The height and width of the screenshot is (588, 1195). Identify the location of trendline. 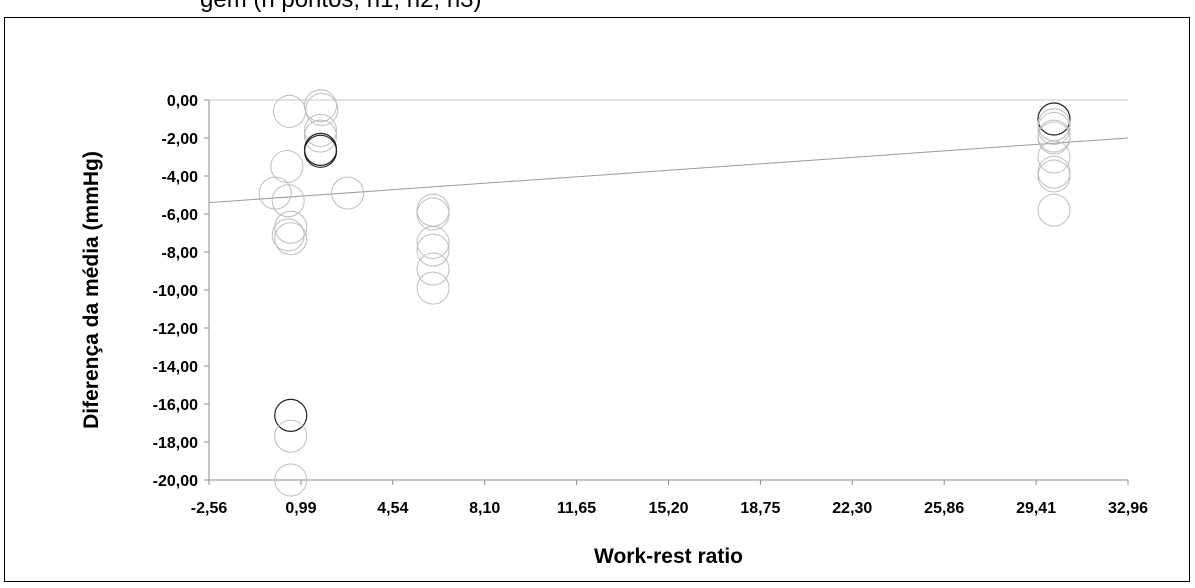
(668, 170).